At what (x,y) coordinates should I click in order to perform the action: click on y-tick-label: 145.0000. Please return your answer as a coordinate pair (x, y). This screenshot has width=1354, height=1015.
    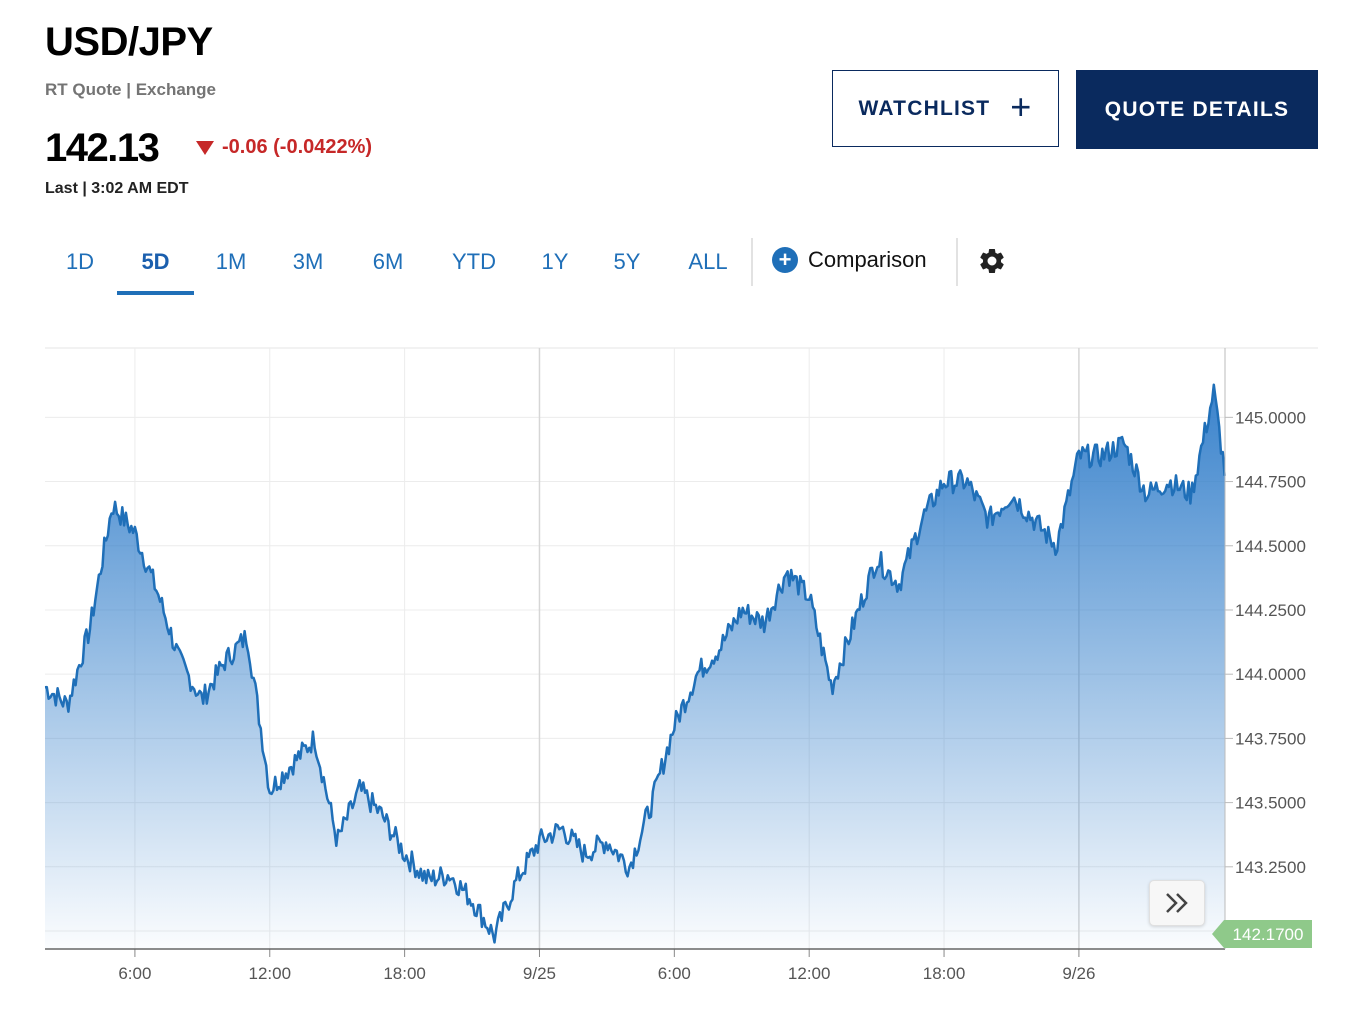
    Looking at the image, I should click on (1270, 417).